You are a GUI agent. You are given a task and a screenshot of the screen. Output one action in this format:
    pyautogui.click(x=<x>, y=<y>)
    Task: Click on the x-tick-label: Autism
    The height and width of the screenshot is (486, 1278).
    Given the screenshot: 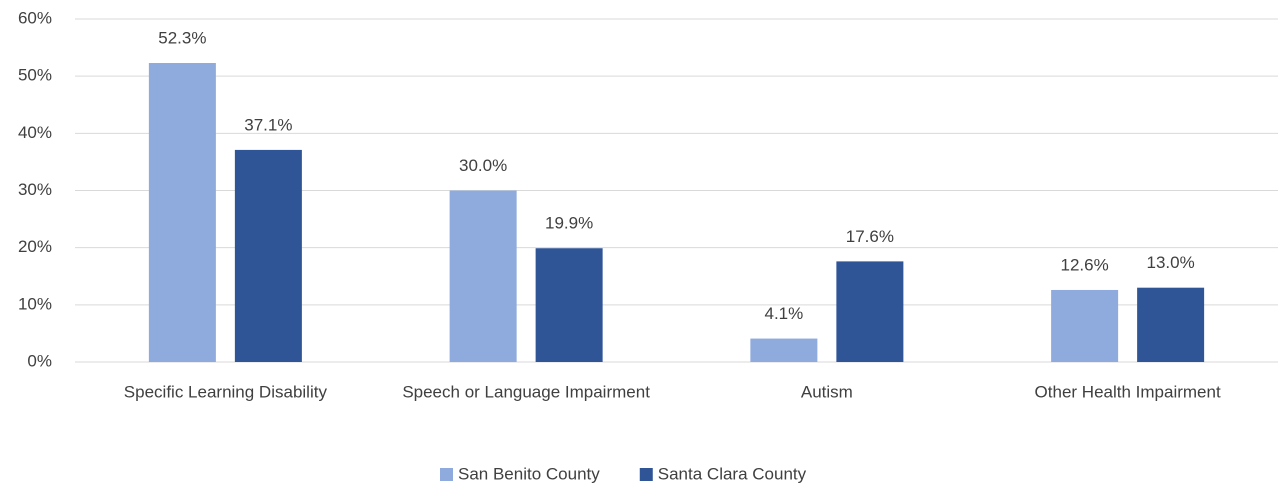 What is the action you would take?
    pyautogui.click(x=827, y=391)
    